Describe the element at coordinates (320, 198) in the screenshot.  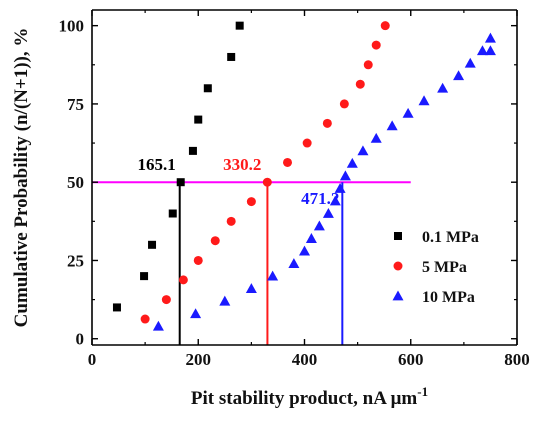
I see `annotation-label-471.2: 471.2` at that location.